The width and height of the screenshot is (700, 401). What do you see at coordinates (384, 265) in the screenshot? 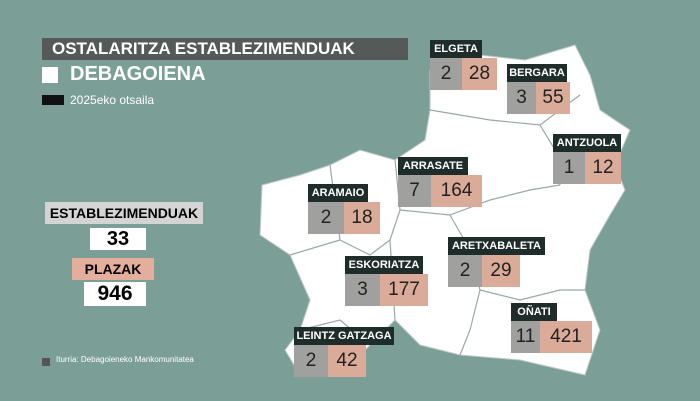
I see `town-name: ESKORIATZA` at bounding box center [384, 265].